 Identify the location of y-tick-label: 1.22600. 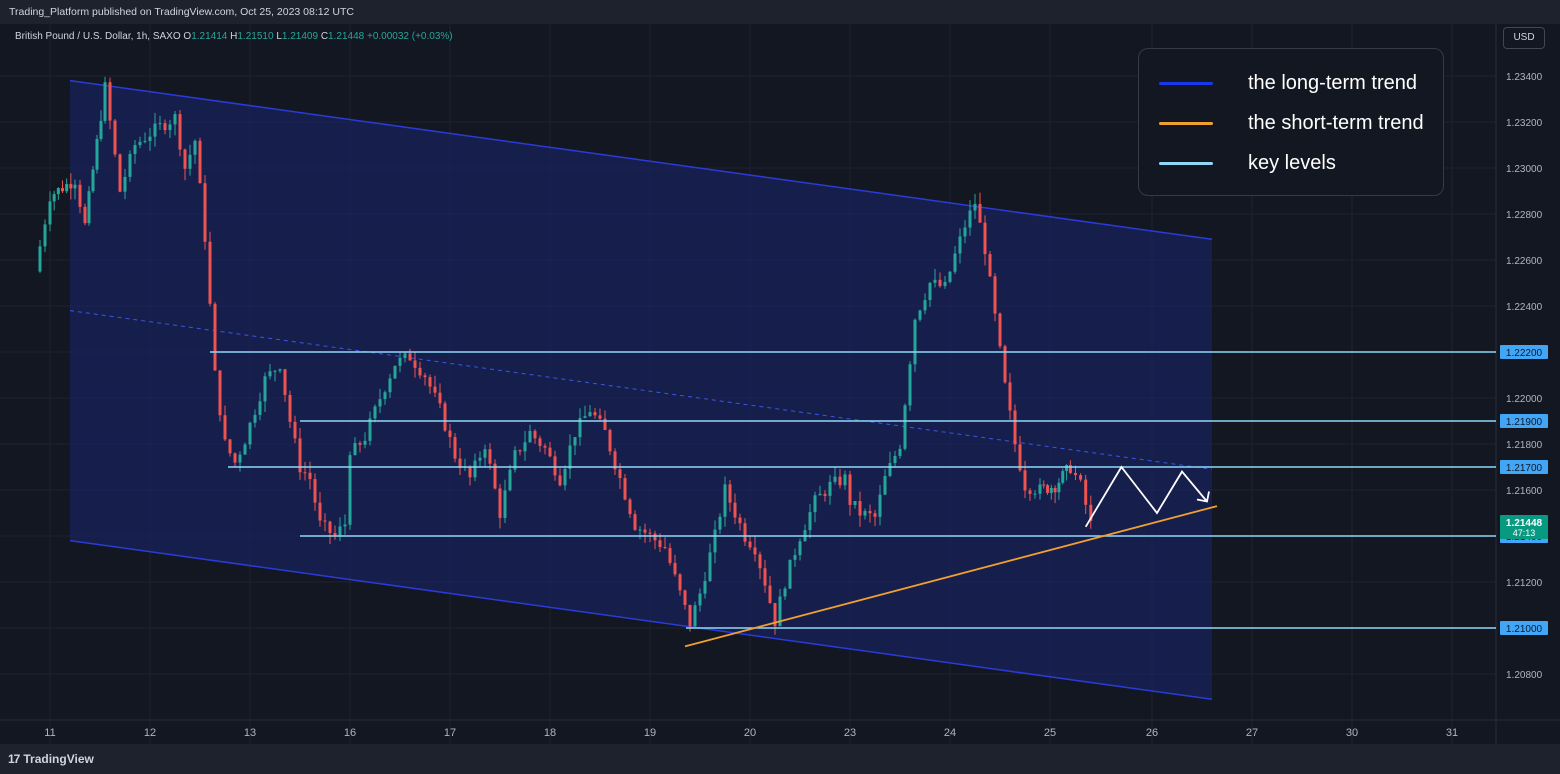
(1524, 261).